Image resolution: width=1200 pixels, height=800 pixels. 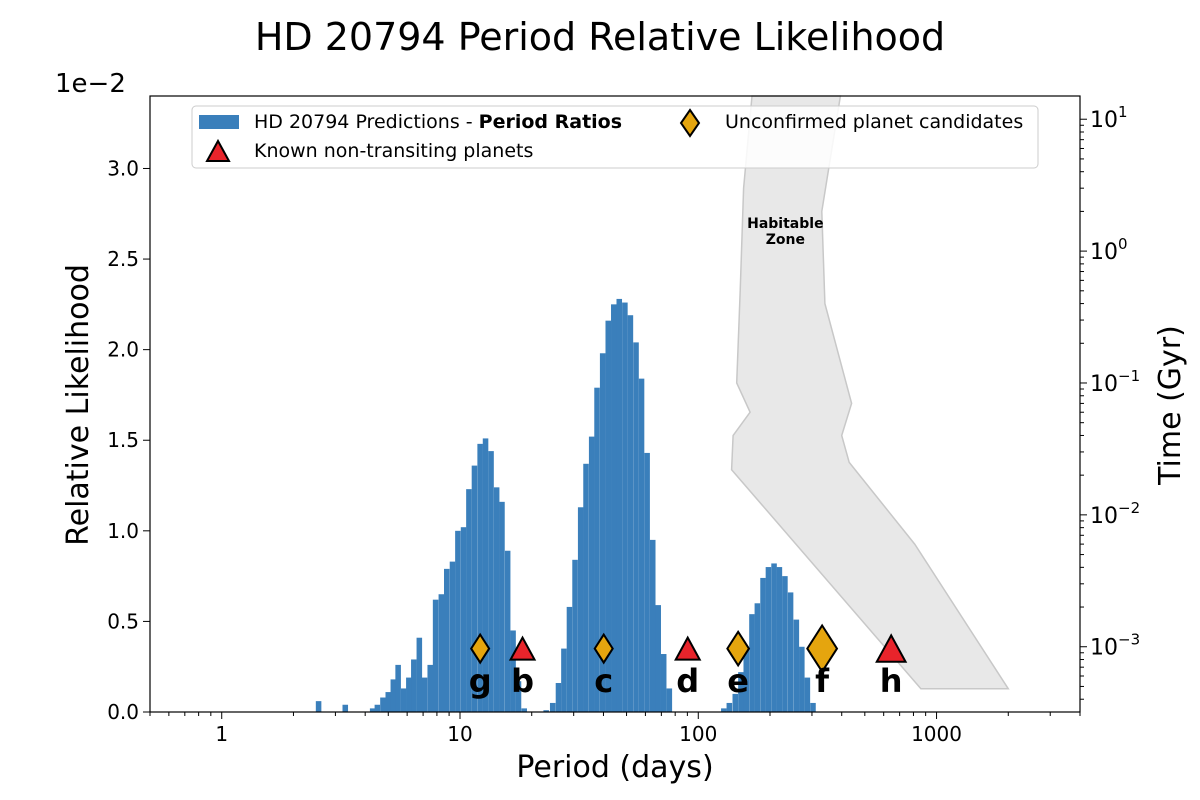 I want to click on legend-predictions-label: HD 20794 Predictions - Period Ratios, so click(x=438, y=122).